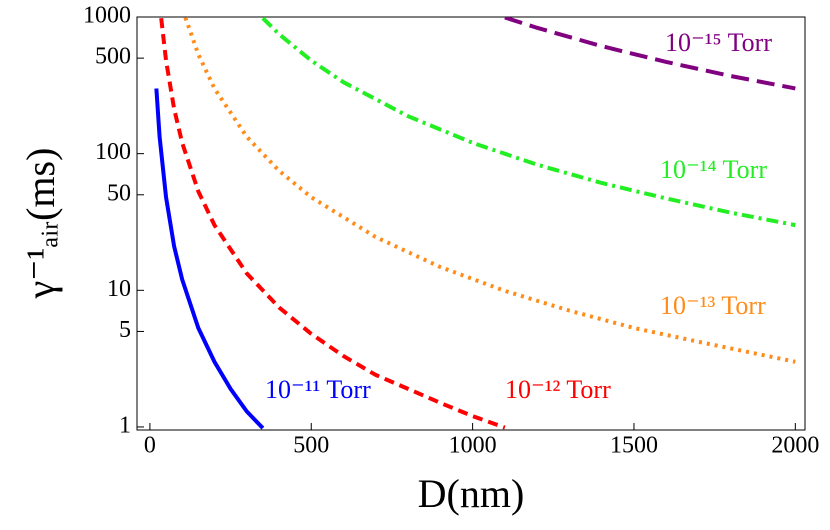 The width and height of the screenshot is (830, 530). What do you see at coordinates (473, 446) in the screenshot?
I see `x-tick-label: 1000` at bounding box center [473, 446].